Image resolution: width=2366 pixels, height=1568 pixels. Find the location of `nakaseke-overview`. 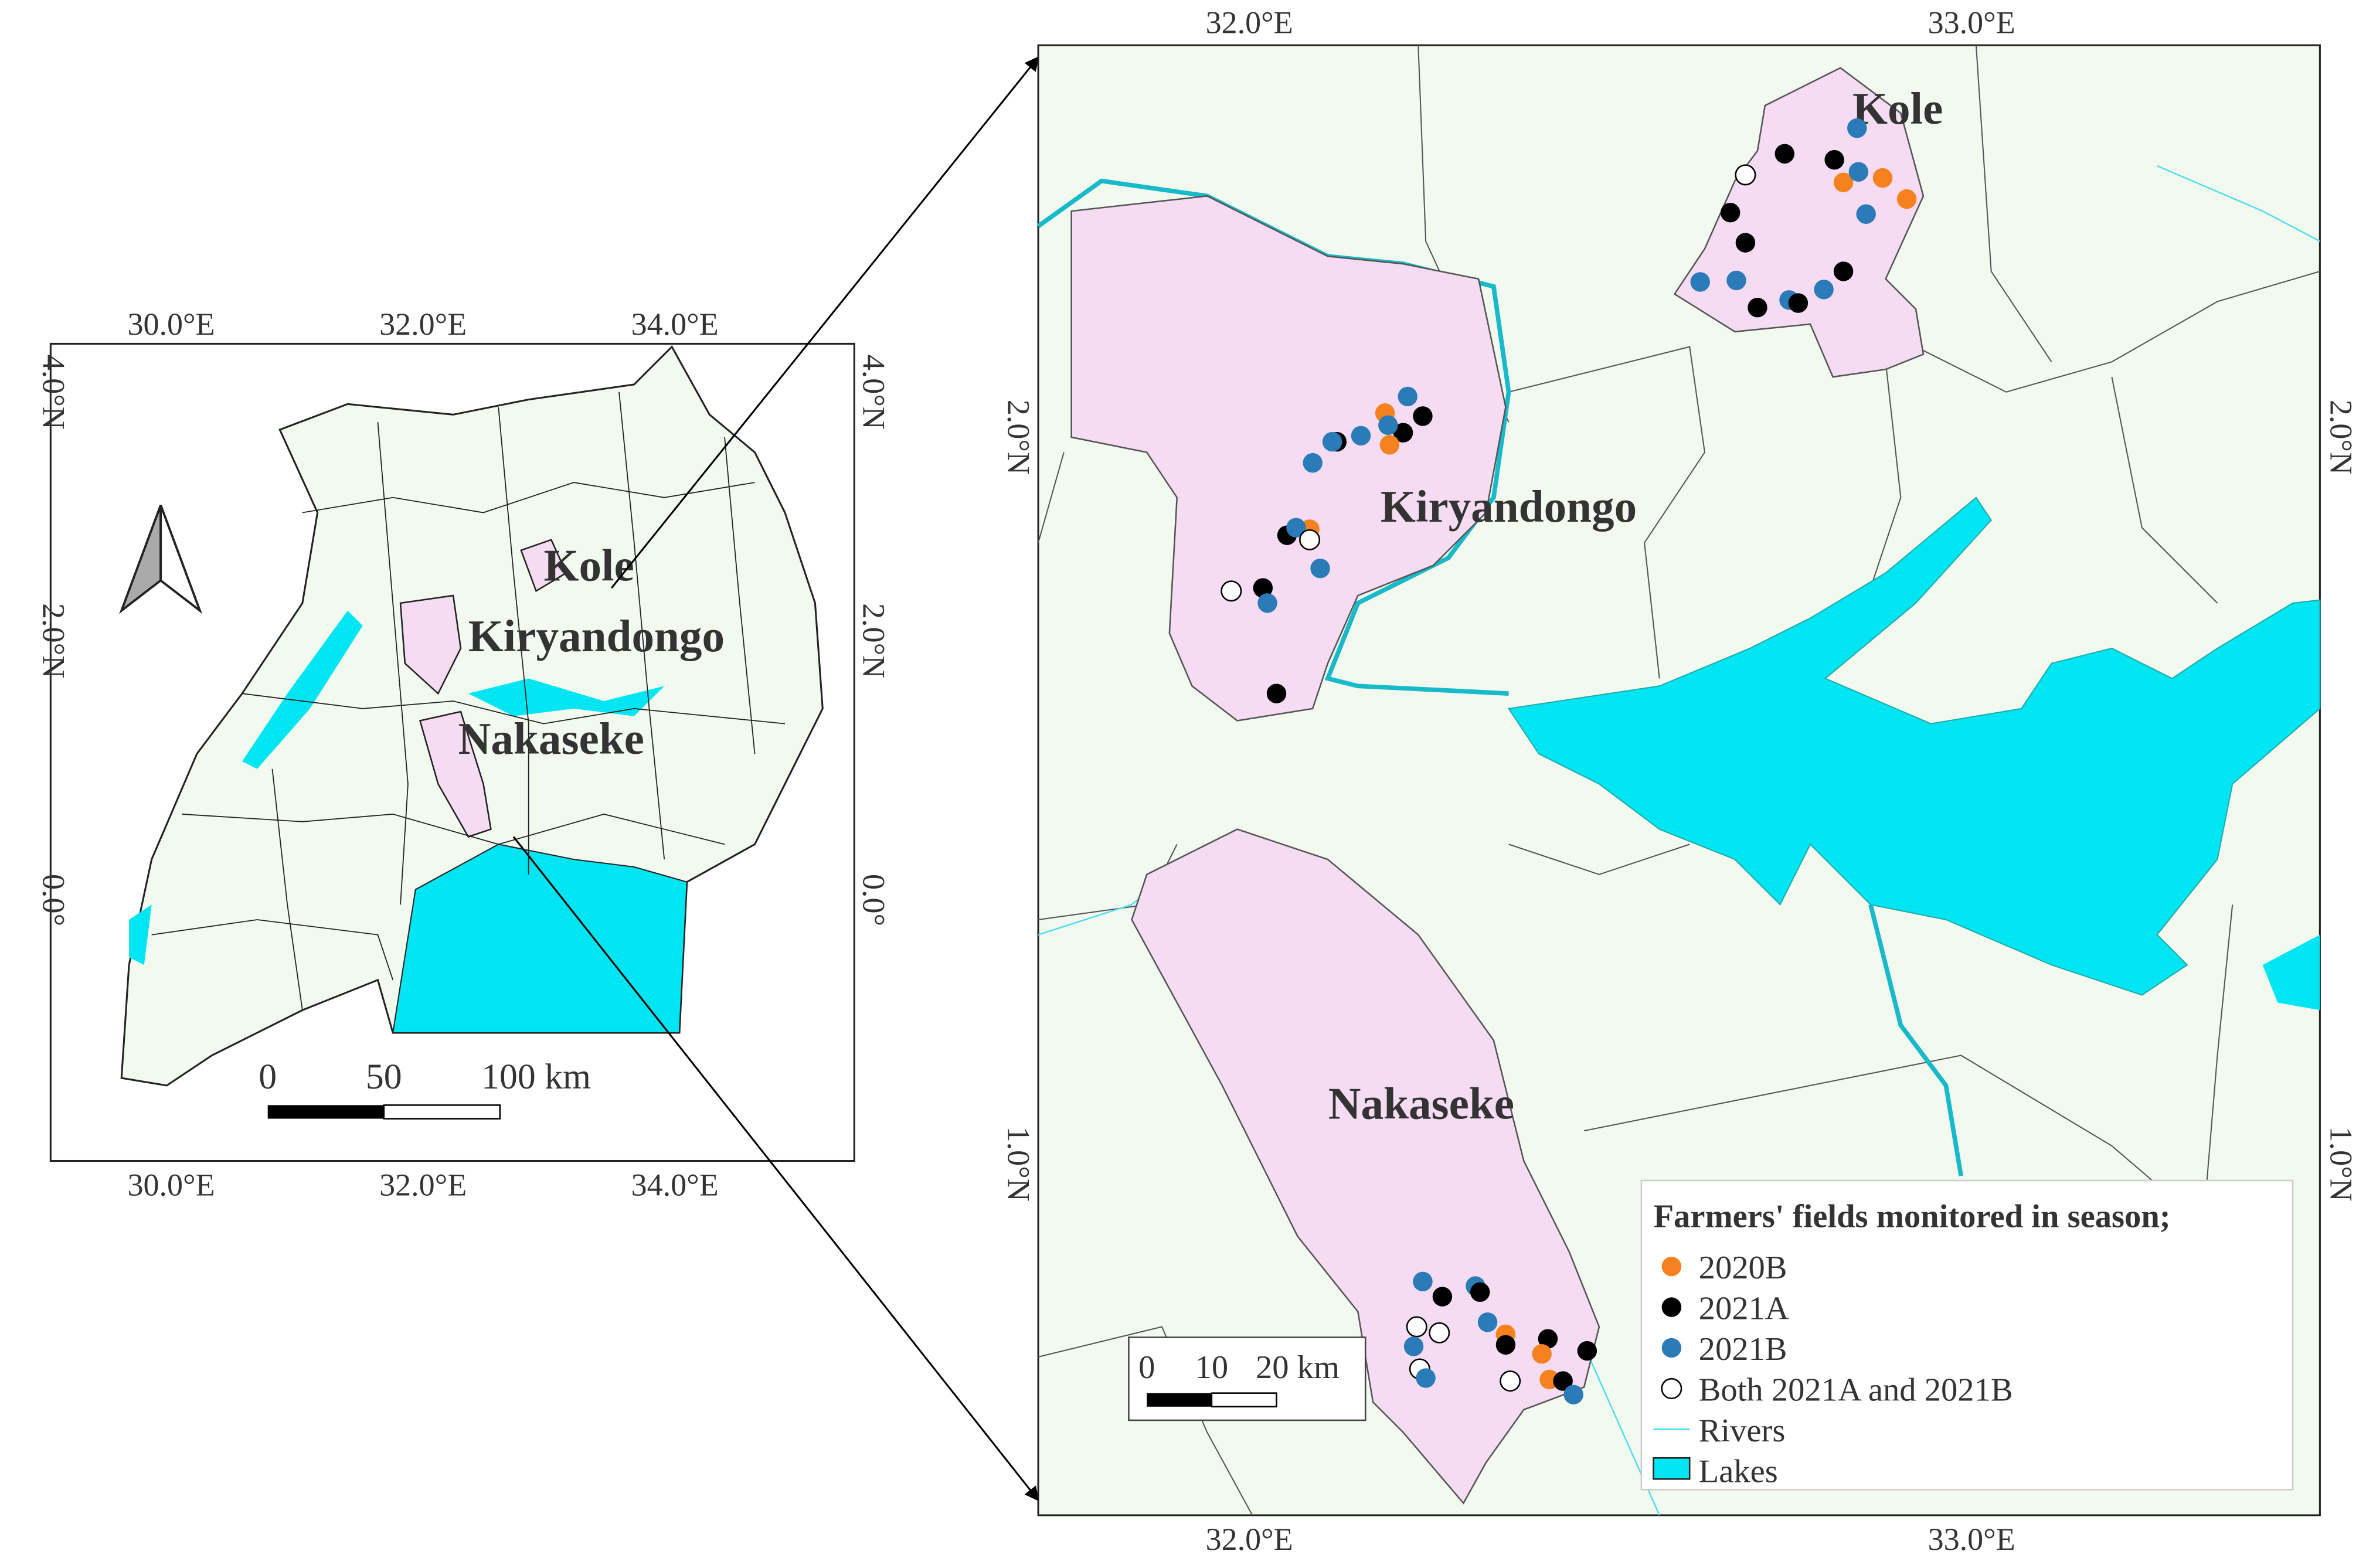

nakaseke-overview is located at coordinates (456, 774).